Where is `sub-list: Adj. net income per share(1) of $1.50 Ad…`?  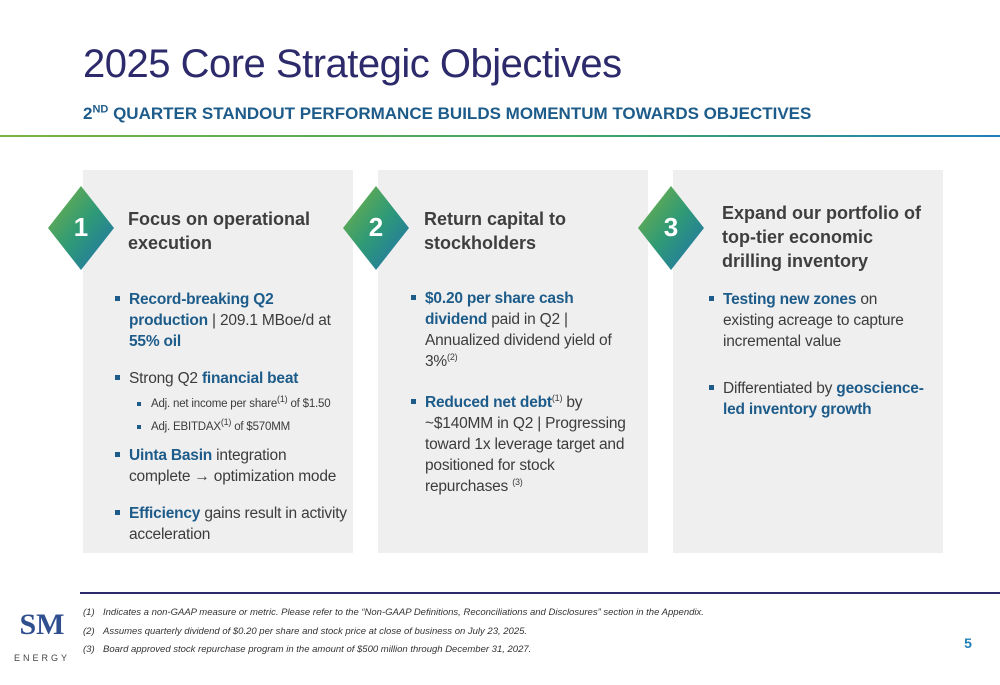 sub-list: Adj. net income per share(1) of $1.50 Ad… is located at coordinates (238, 414).